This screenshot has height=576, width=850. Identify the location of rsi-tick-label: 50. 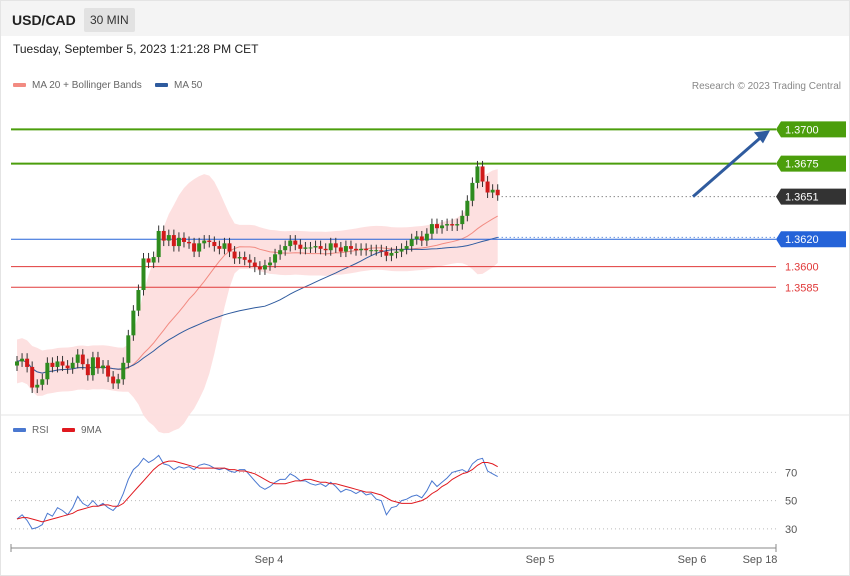
(791, 502).